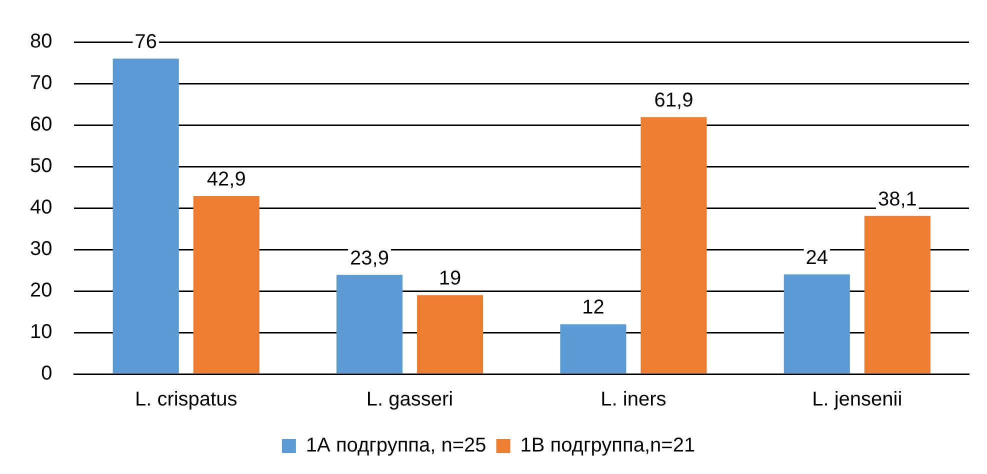 This screenshot has height=474, width=987. I want to click on y-tick-label: 70, so click(41, 83).